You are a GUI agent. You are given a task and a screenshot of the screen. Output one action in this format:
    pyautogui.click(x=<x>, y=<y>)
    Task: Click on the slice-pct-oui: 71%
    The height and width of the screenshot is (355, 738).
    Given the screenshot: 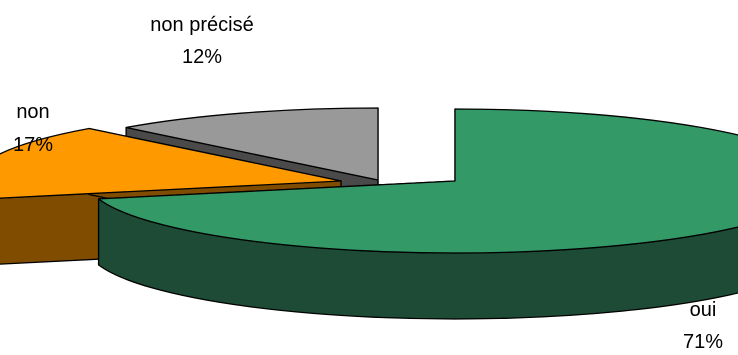 What is the action you would take?
    pyautogui.click(x=703, y=342)
    